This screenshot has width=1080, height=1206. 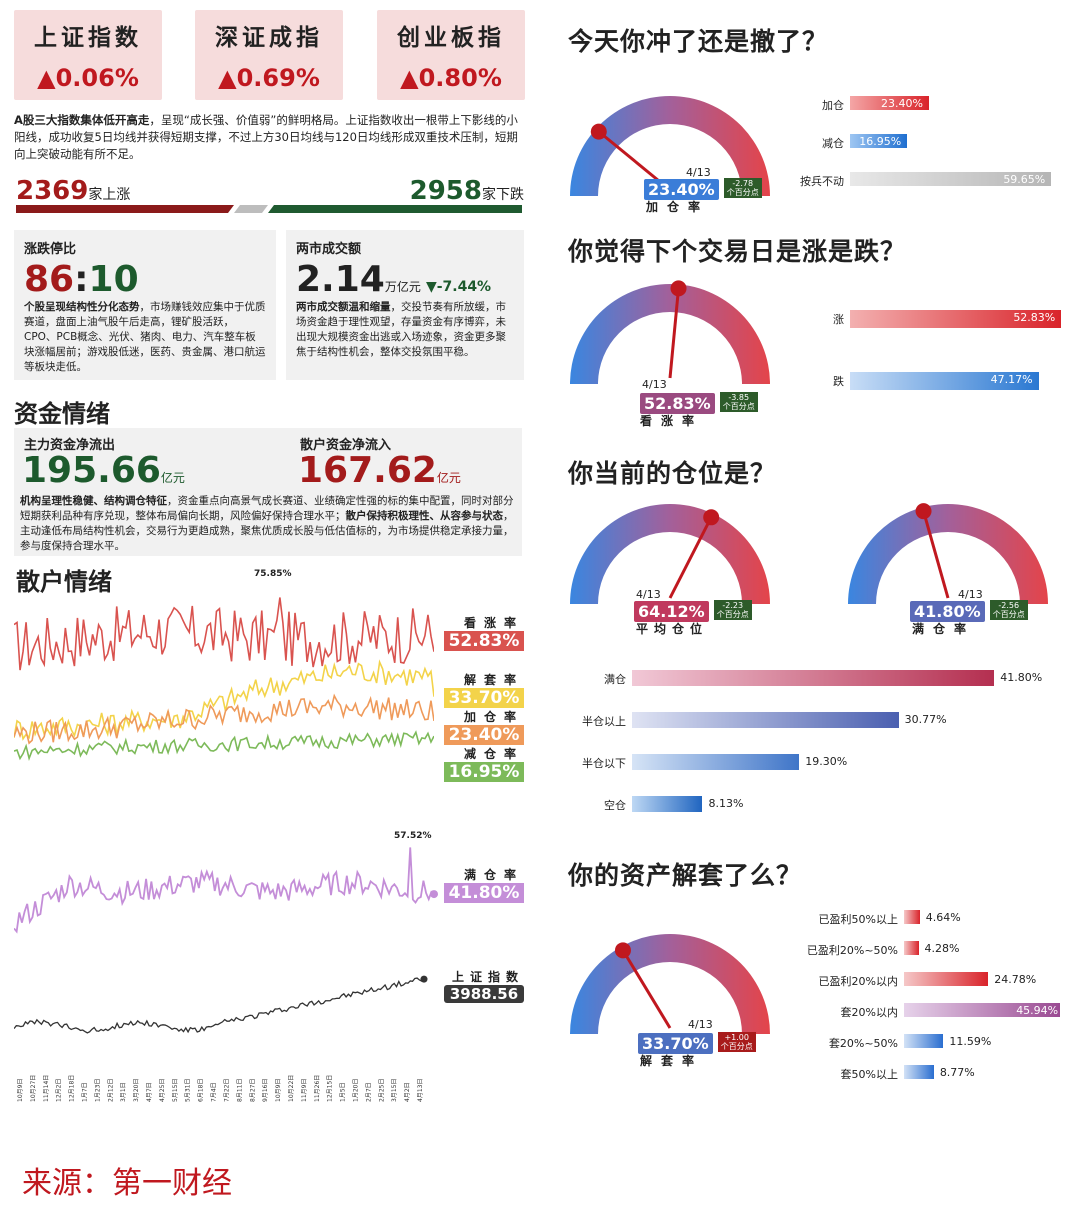 What do you see at coordinates (487, 977) in the screenshot?
I see `index-legend-name: 上证指数` at bounding box center [487, 977].